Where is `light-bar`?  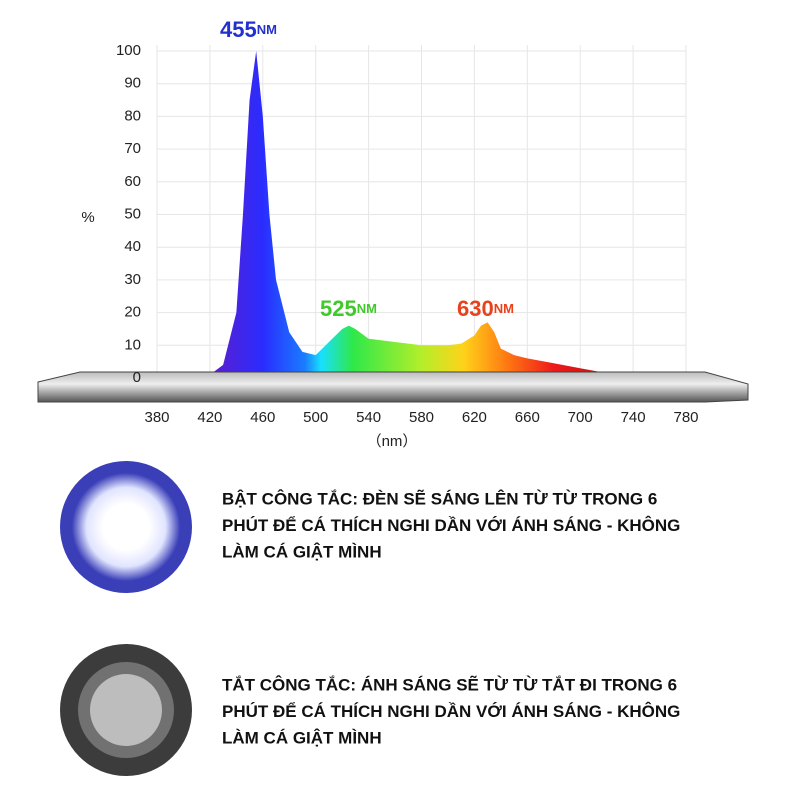 light-bar is located at coordinates (393, 387).